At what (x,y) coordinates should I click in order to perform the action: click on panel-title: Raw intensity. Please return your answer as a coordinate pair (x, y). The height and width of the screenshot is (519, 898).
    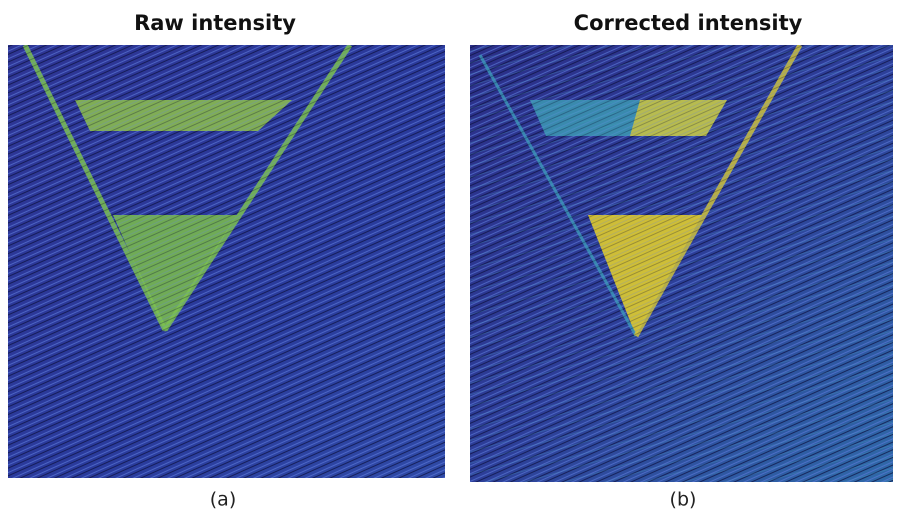
    Looking at the image, I should click on (215, 23).